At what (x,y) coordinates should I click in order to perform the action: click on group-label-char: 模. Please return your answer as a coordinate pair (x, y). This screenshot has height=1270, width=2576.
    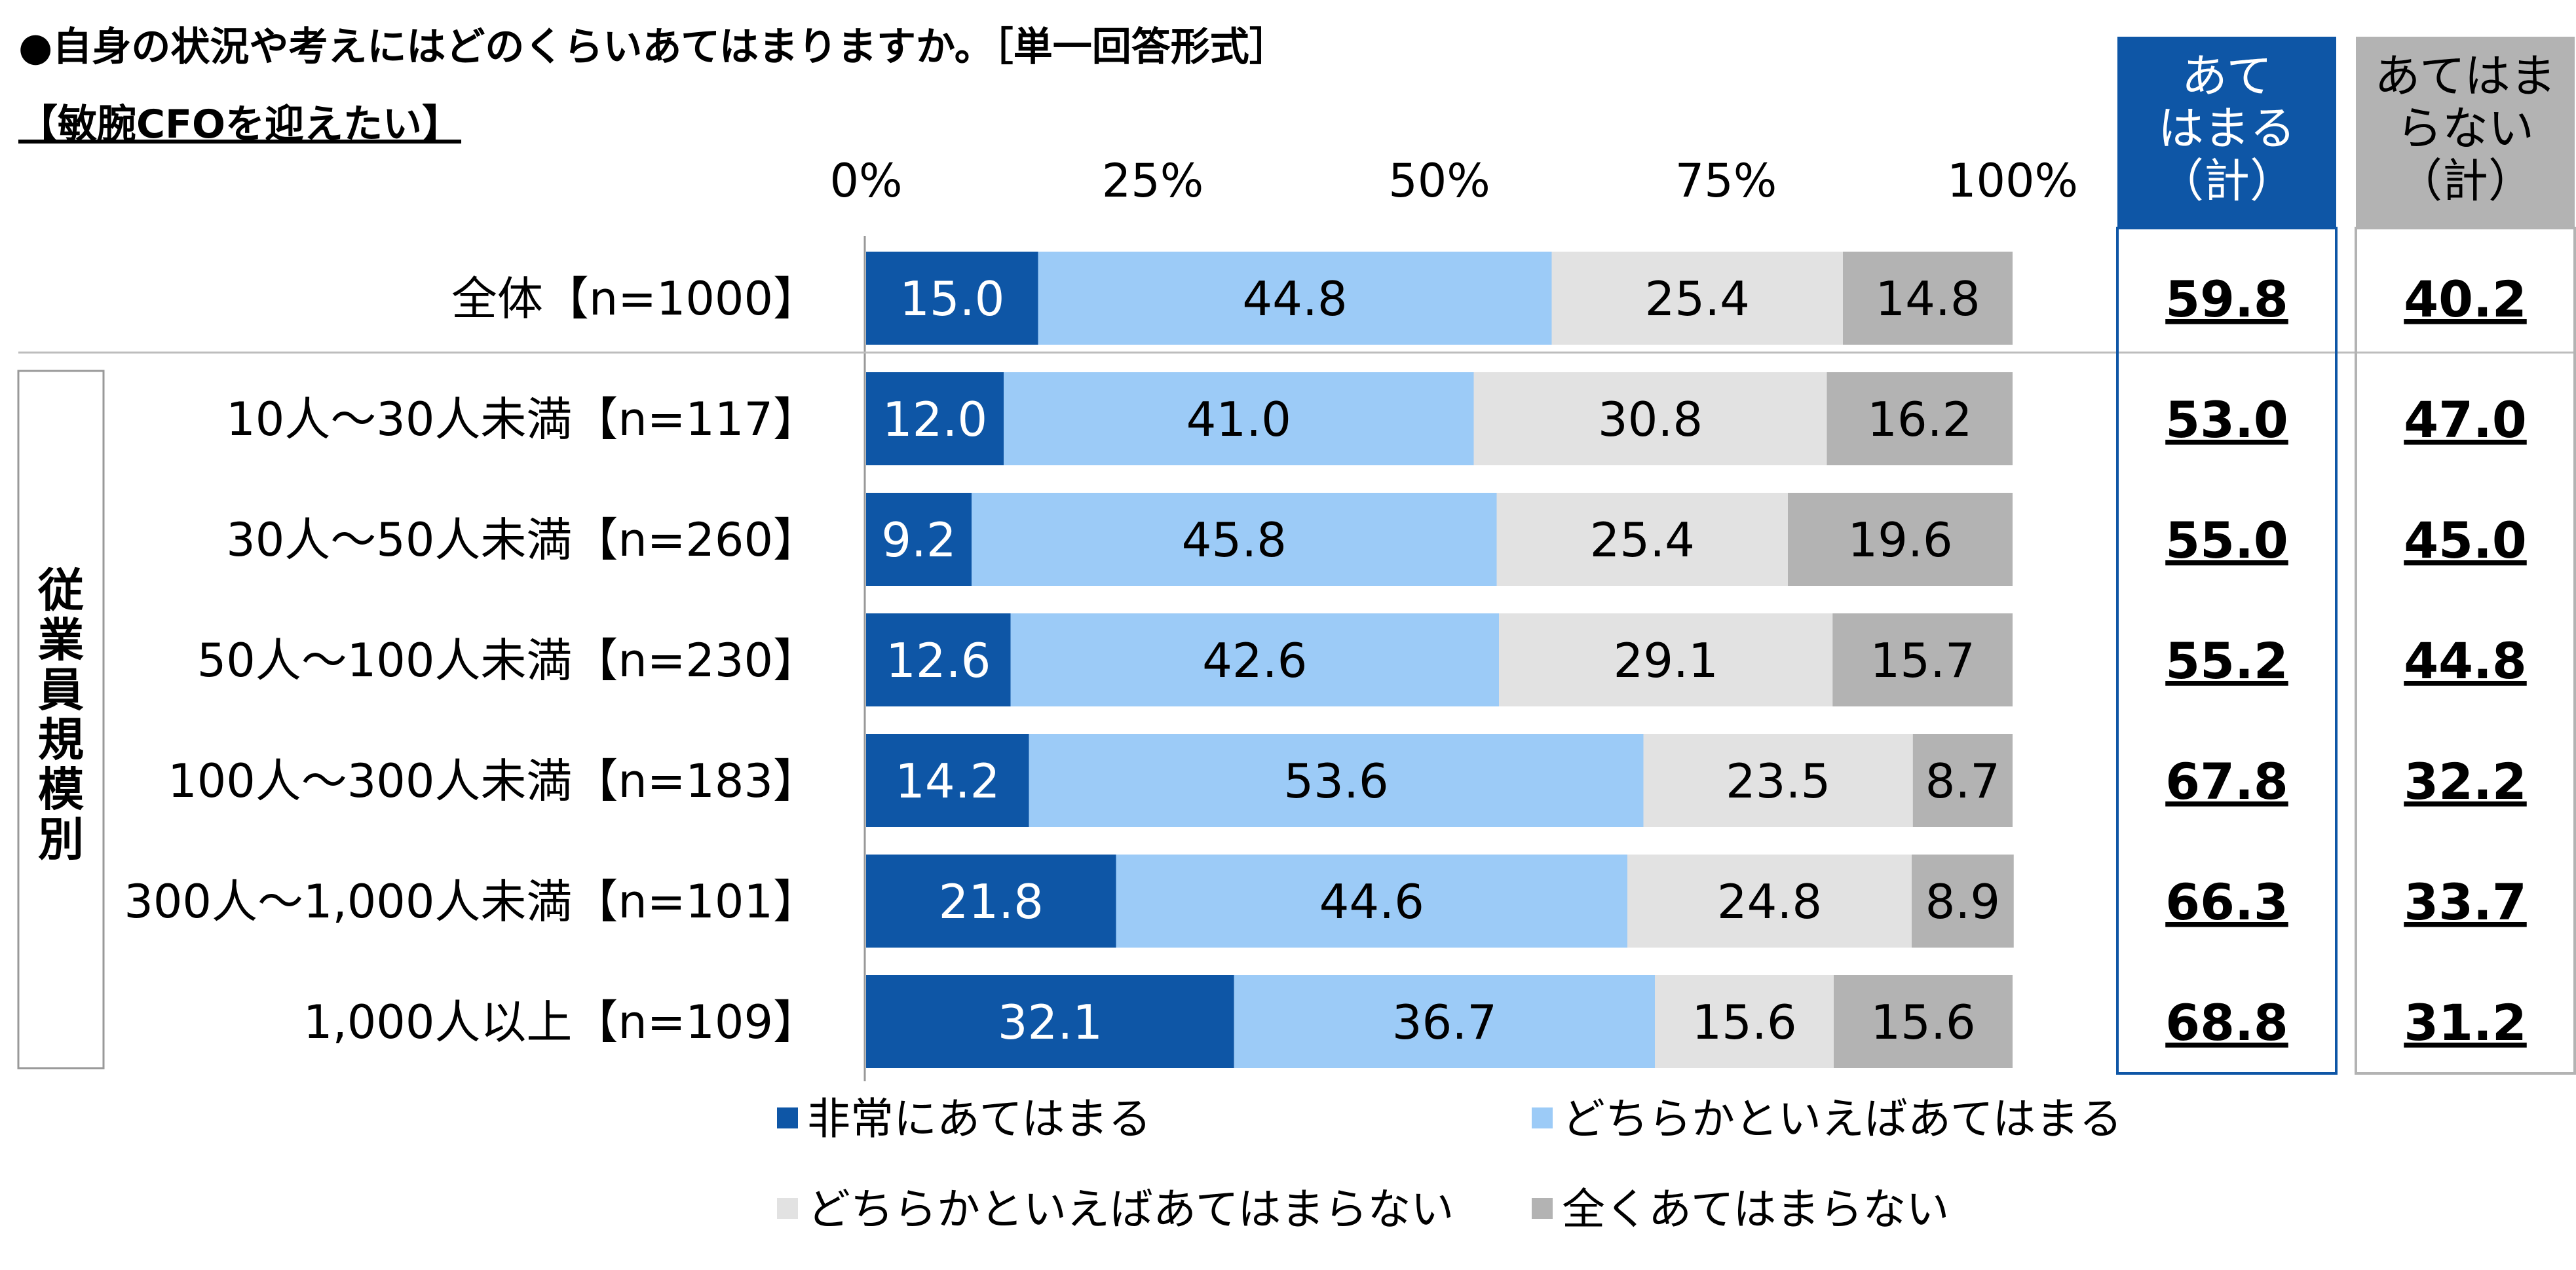
    Looking at the image, I should click on (61, 790).